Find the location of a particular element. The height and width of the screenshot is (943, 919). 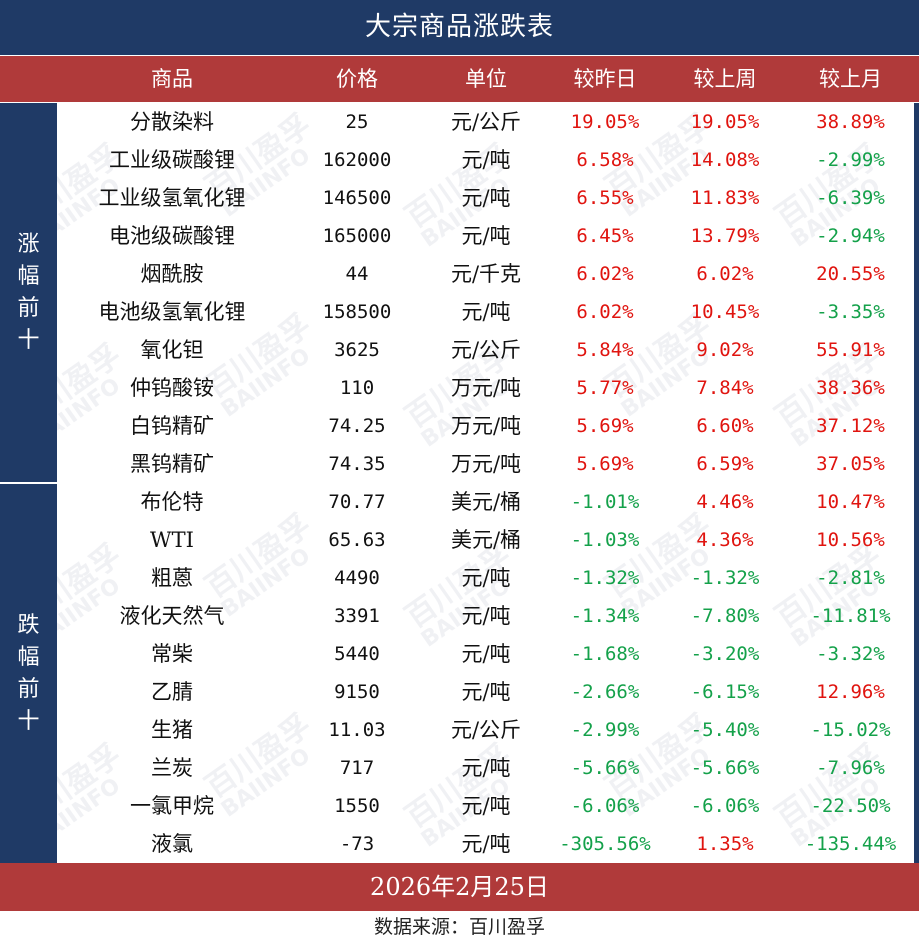

price-cell: 9150 is located at coordinates (357, 692).